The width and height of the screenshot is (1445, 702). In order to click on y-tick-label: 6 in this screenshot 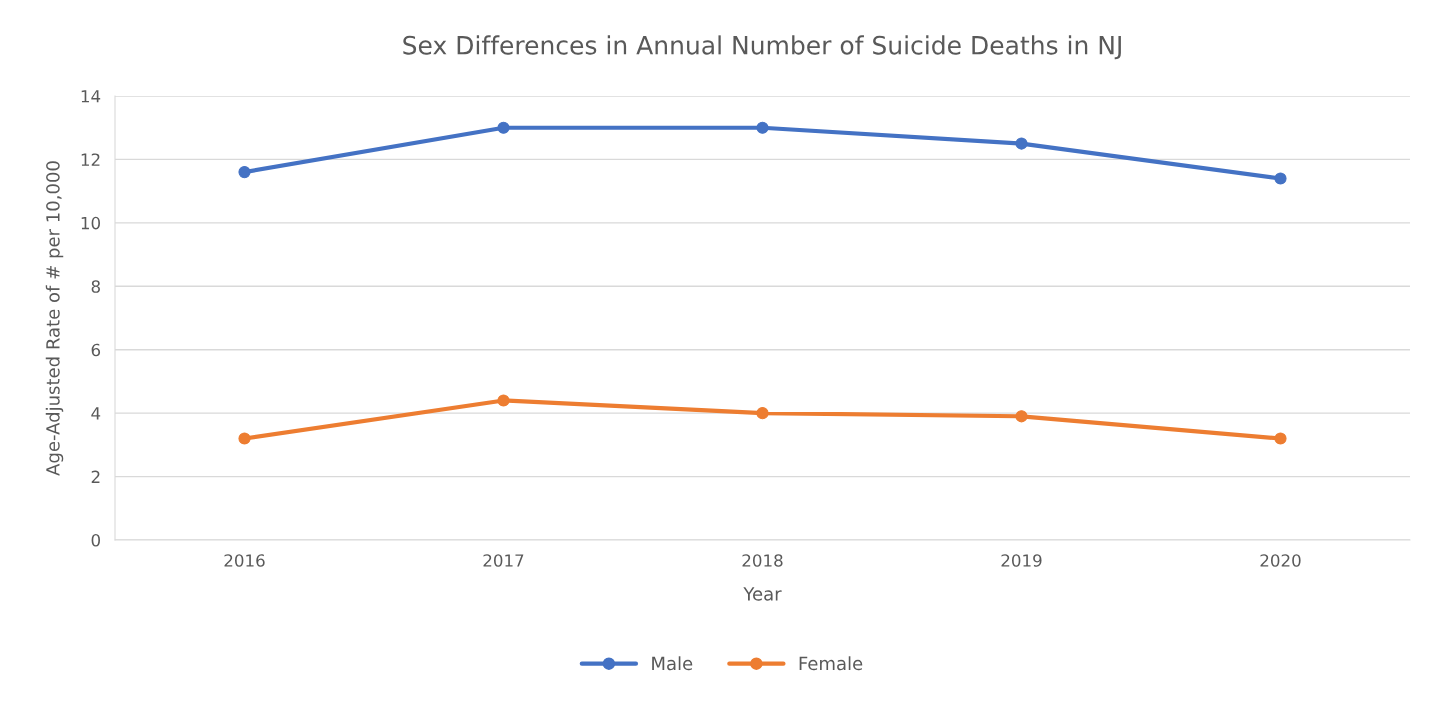, I will do `click(96, 350)`.